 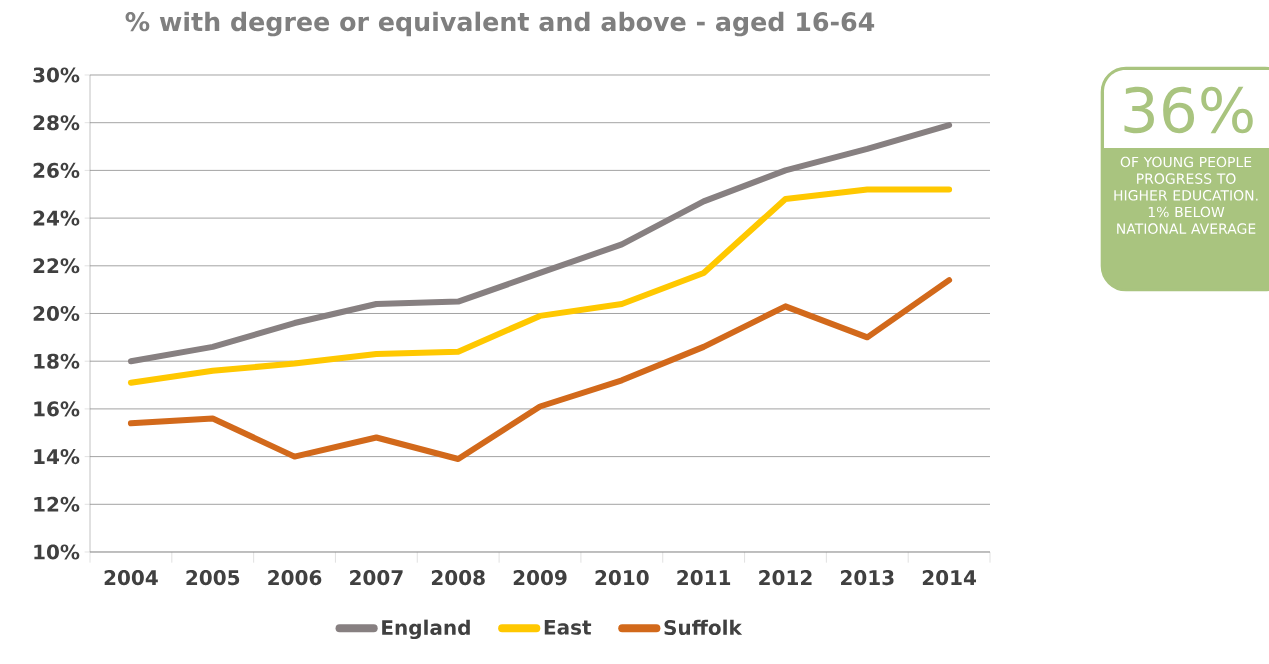 I want to click on y-tick-label: 30%, so click(x=56, y=75).